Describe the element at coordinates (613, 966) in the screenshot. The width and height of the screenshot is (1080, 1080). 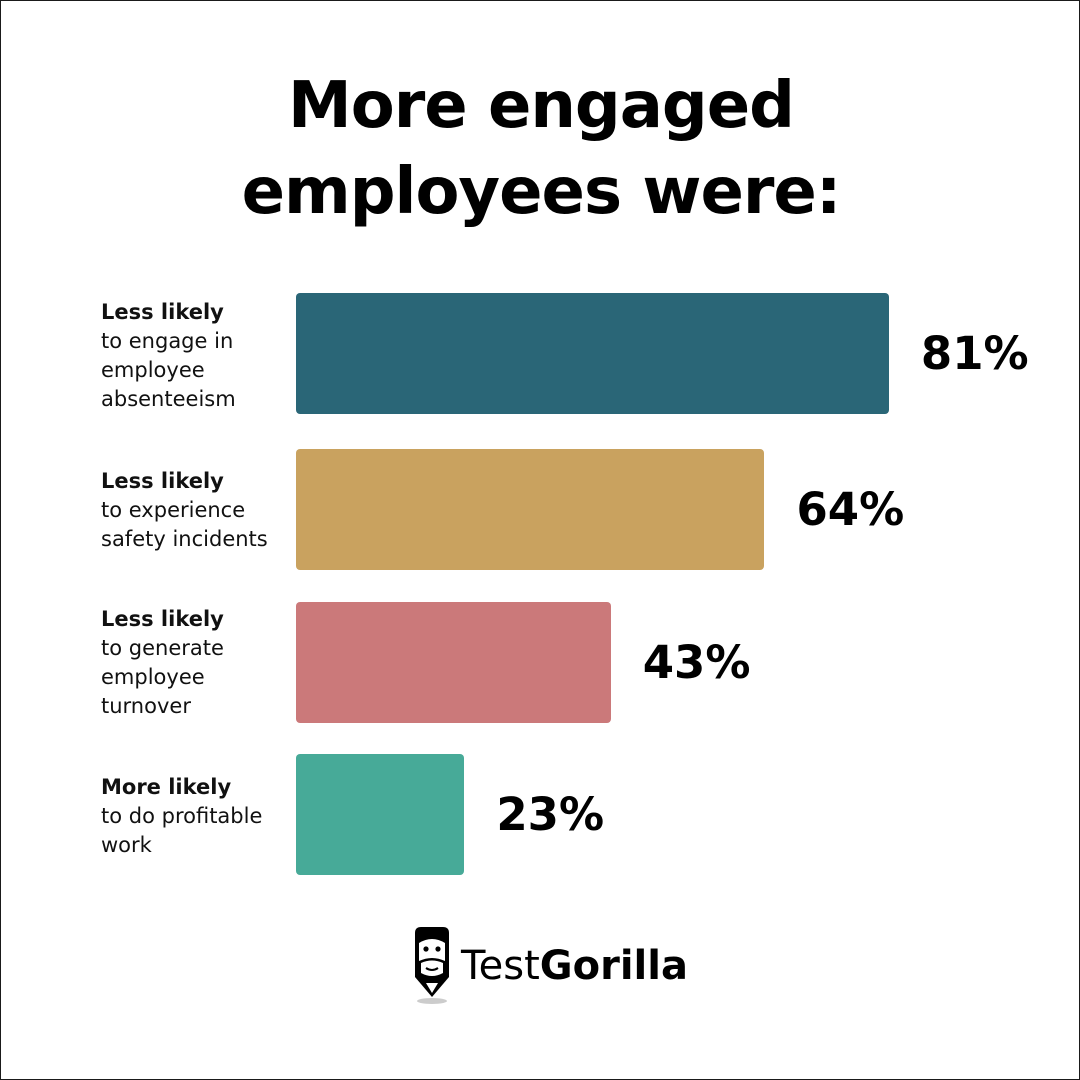
I see `brand-name-bold: Gorilla` at that location.